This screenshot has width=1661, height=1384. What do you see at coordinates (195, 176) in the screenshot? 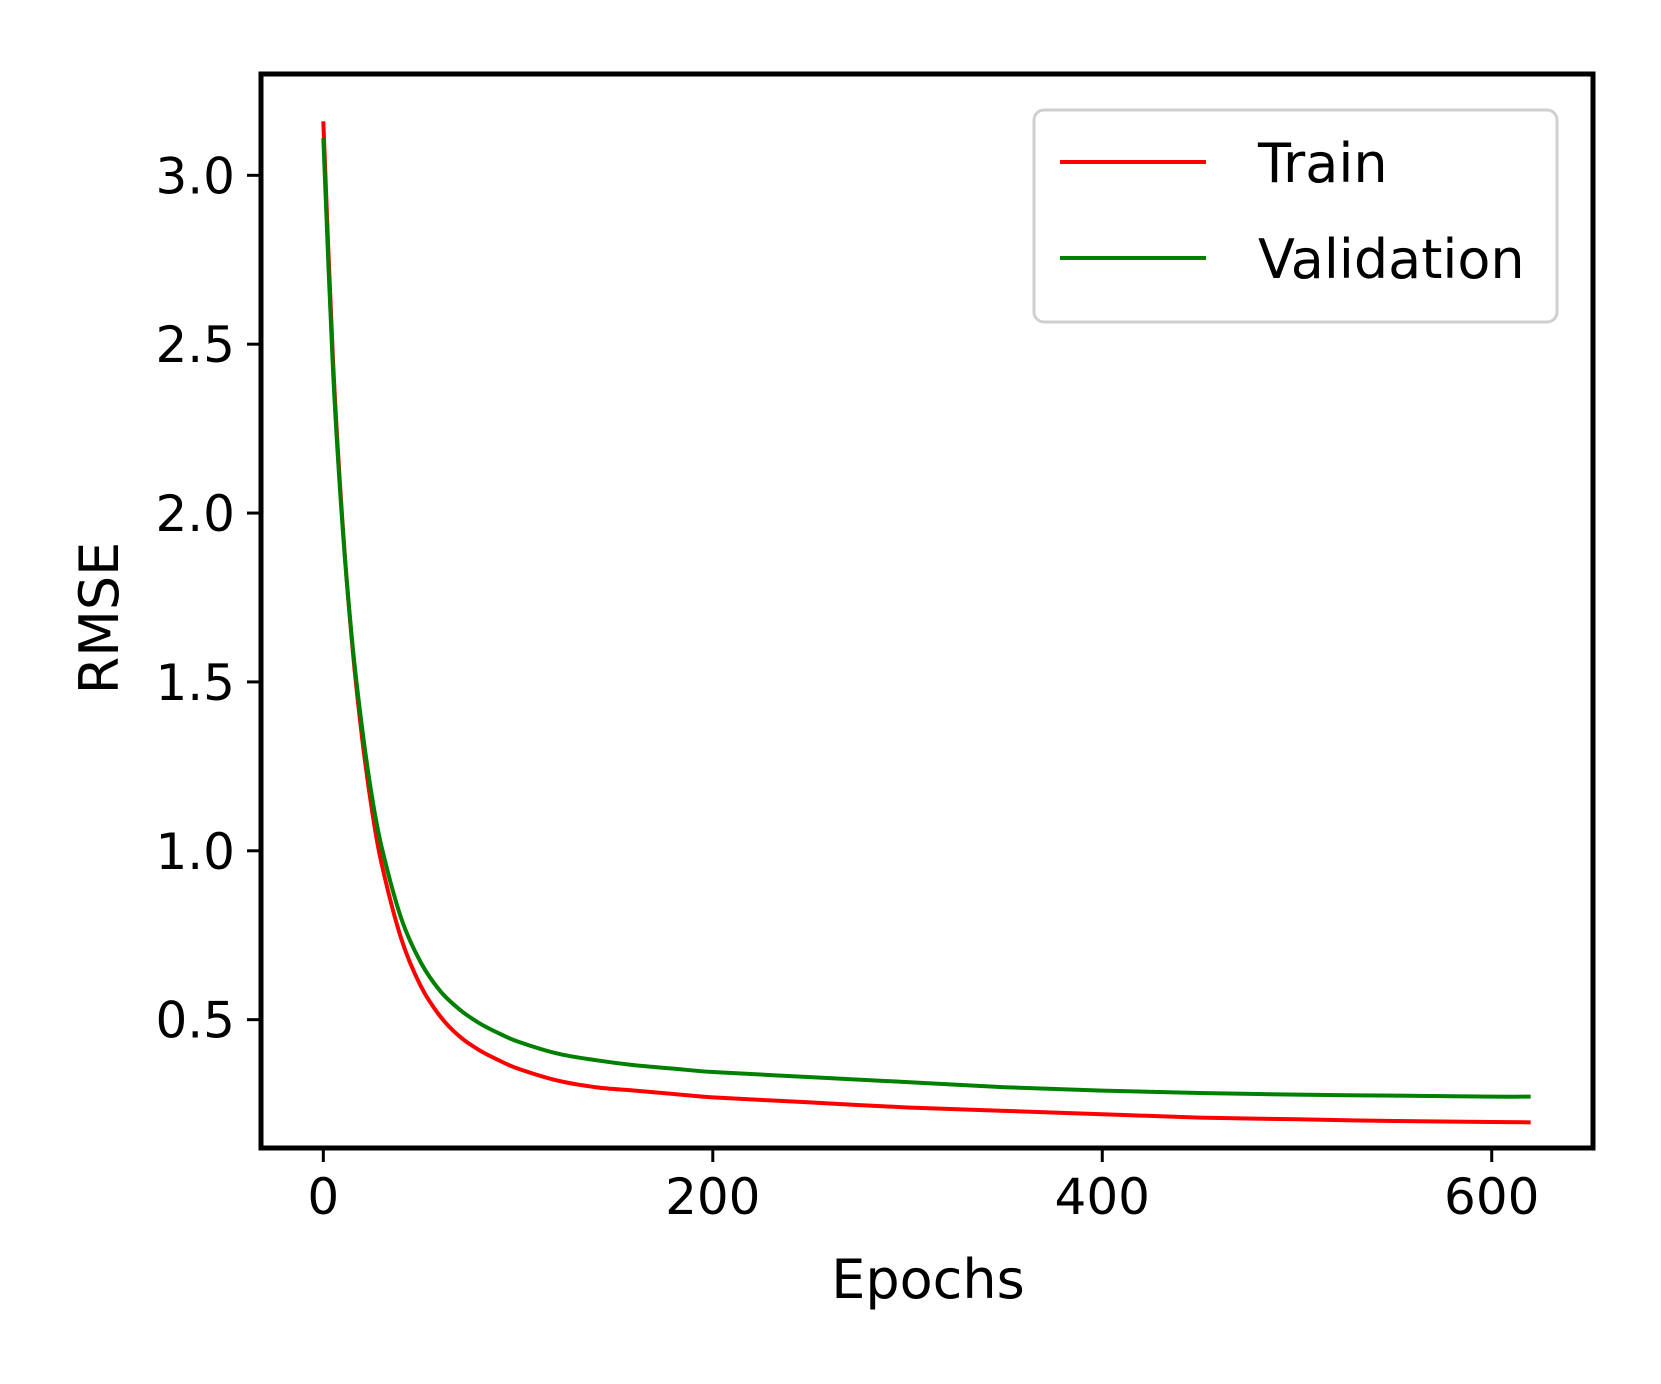
I see `y-tick-label: 3.0` at bounding box center [195, 176].